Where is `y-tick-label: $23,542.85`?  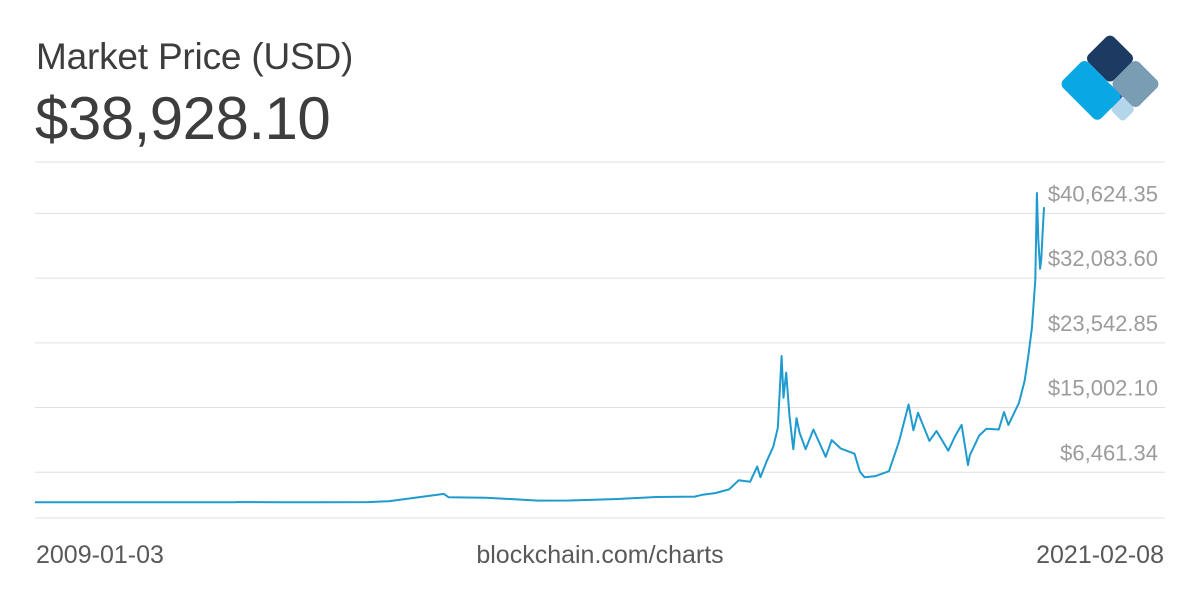 y-tick-label: $23,542.85 is located at coordinates (1103, 323).